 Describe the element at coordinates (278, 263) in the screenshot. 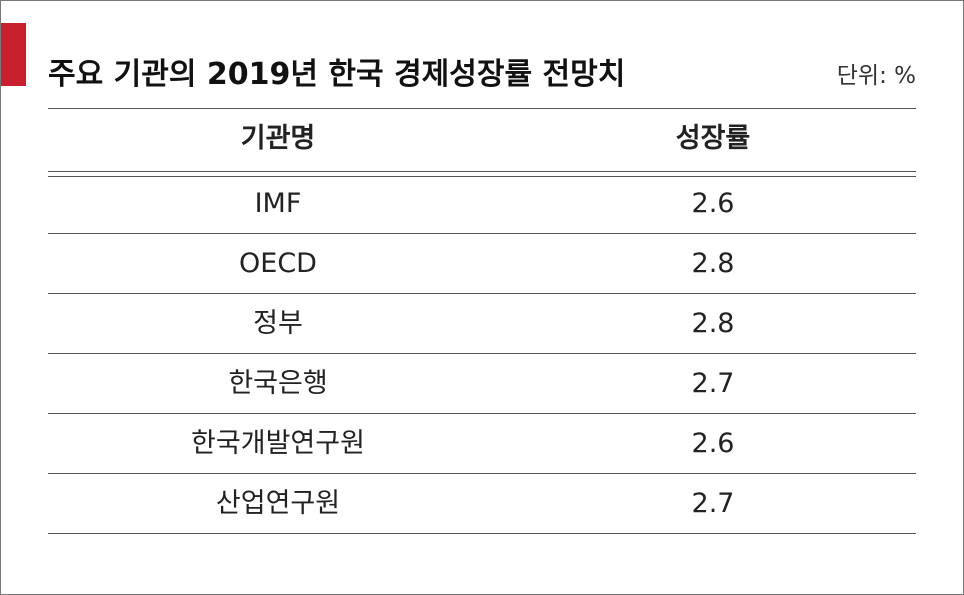

I see `table-cell: OECD` at that location.